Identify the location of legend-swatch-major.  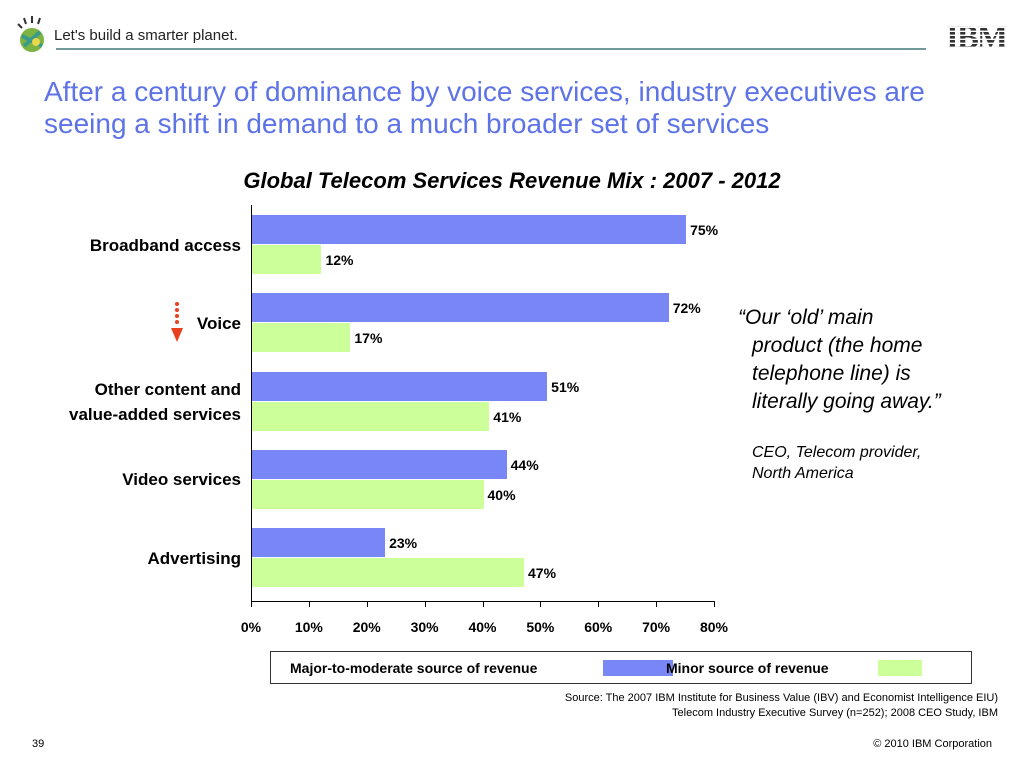
(638, 668).